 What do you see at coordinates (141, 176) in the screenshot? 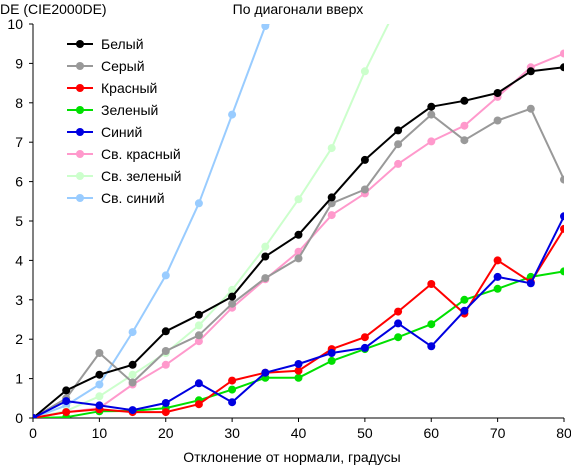
I see `legend-label: Св. зеленый` at bounding box center [141, 176].